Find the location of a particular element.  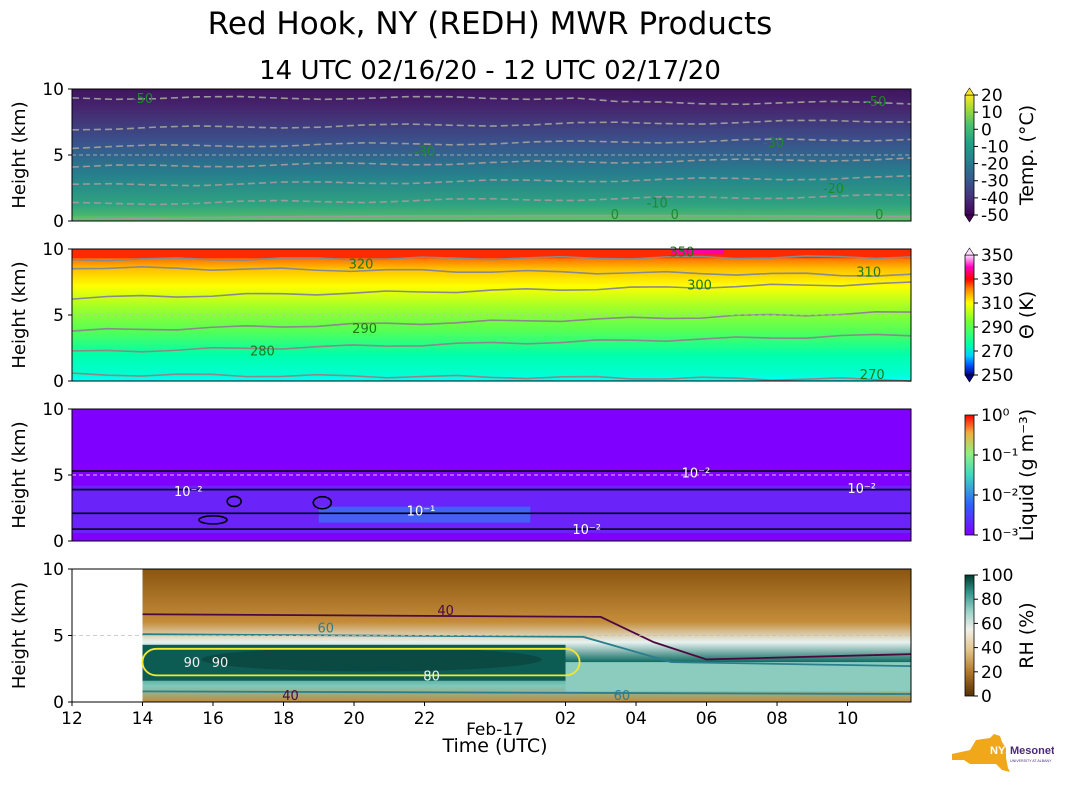

colorbar-tick-label: -20 is located at coordinates (995, 165).